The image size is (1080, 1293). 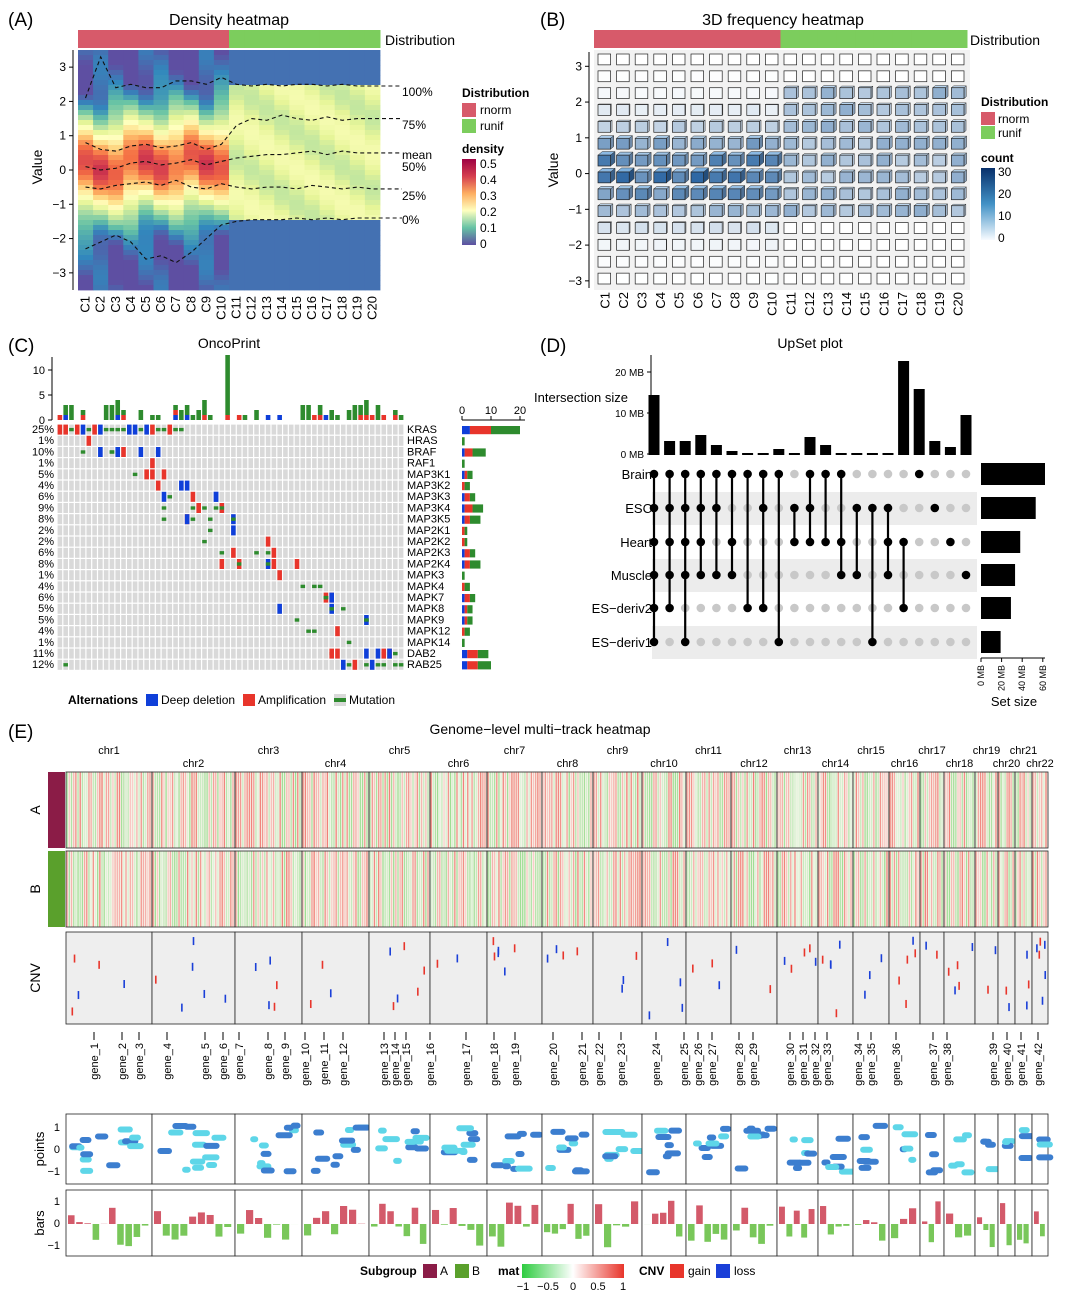 I want to click on amplification-mark, so click(x=297, y=564).